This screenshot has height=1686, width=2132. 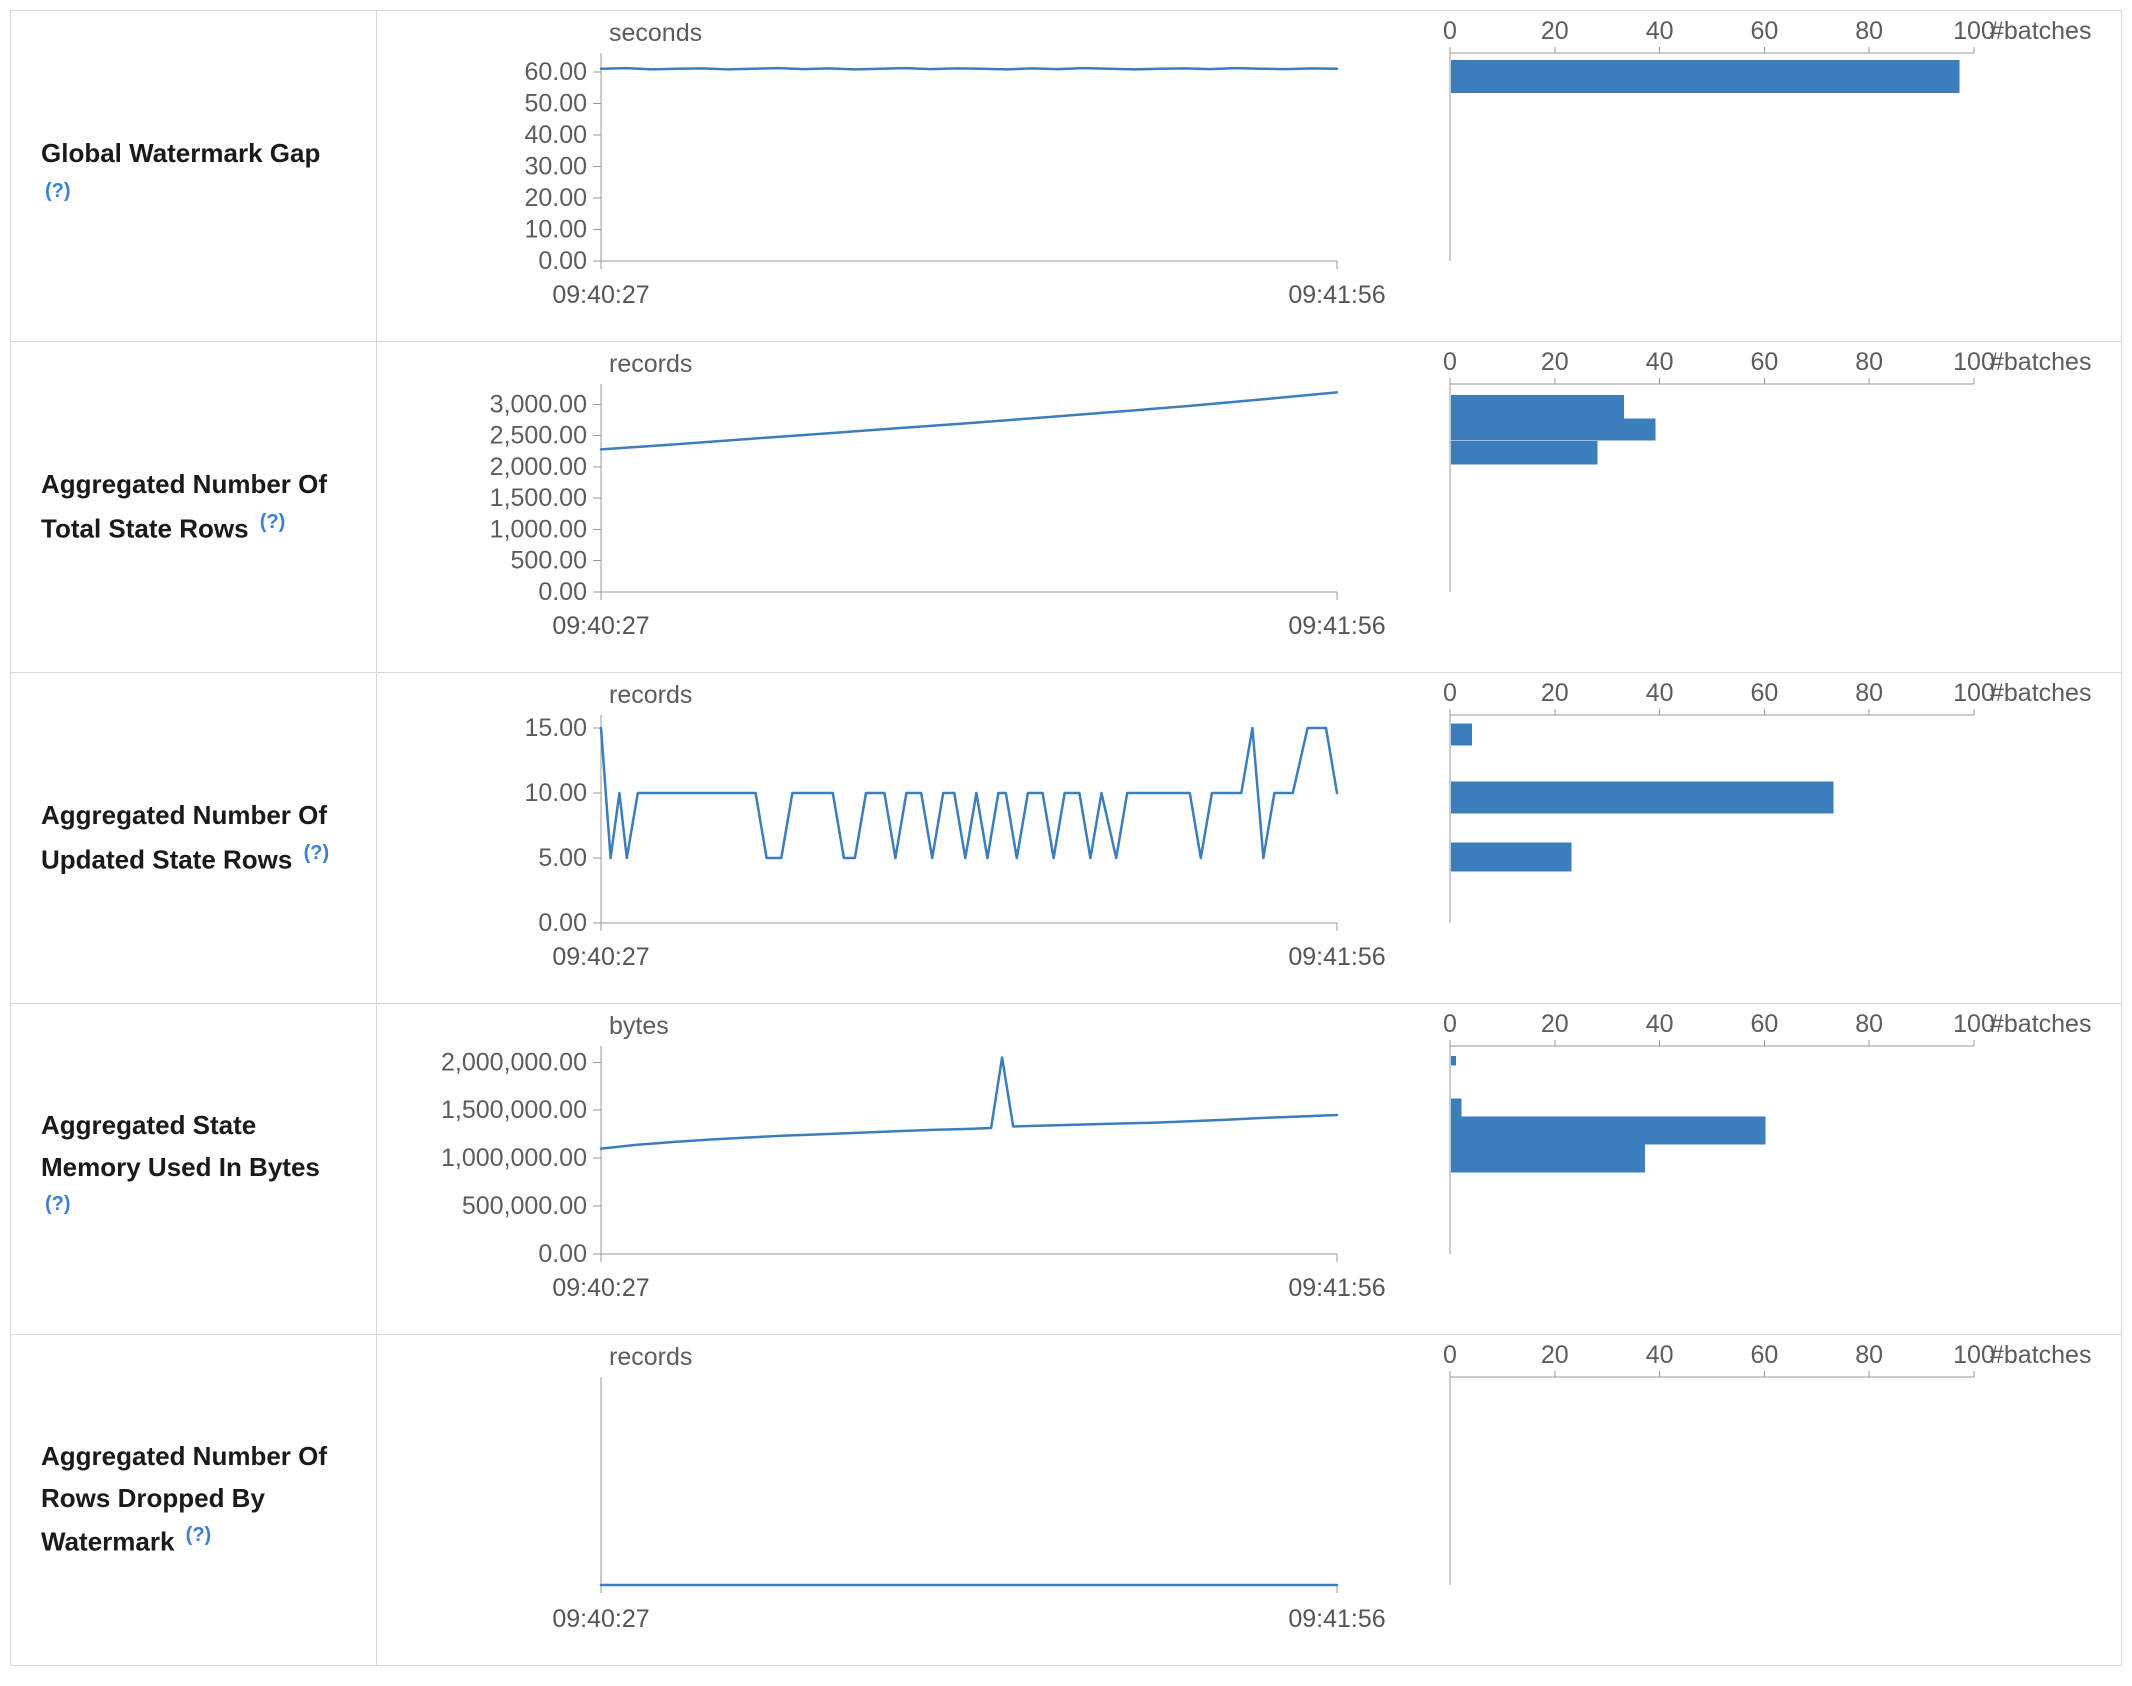 I want to click on y-tick-label: 50.00, so click(x=555, y=103).